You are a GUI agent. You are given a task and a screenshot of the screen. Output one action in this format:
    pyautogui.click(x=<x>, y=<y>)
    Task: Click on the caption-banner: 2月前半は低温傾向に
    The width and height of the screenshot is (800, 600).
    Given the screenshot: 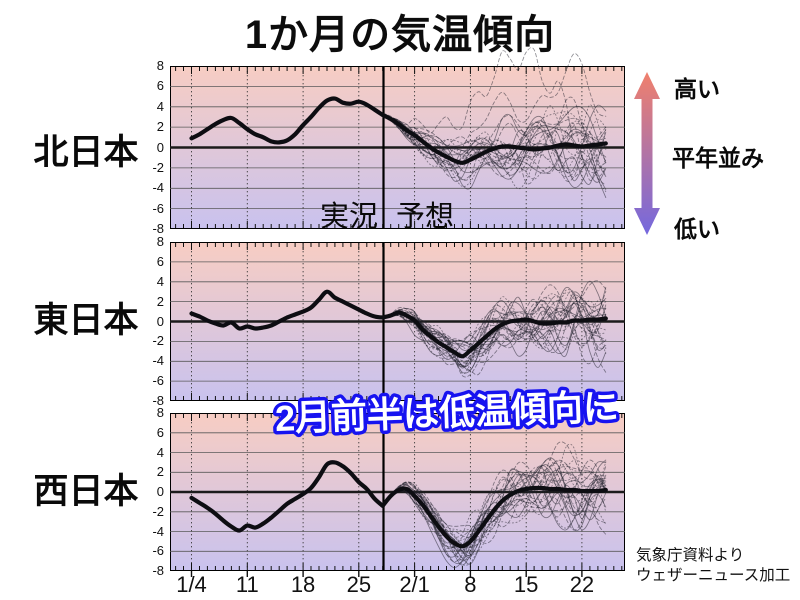 What is the action you would take?
    pyautogui.click(x=447, y=413)
    